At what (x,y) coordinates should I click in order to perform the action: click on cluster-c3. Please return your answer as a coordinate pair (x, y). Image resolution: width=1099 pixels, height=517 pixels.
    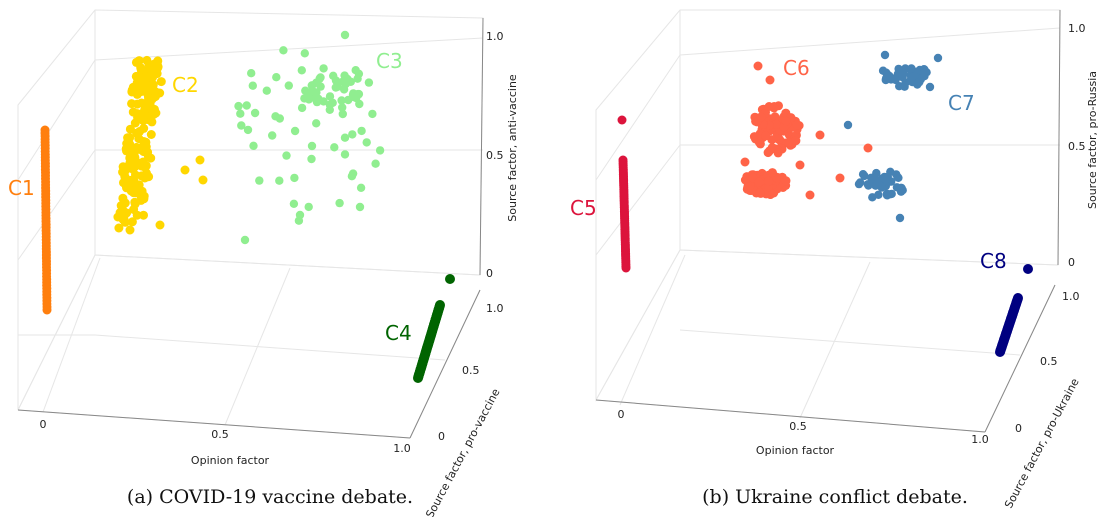
    Looking at the image, I should click on (309, 137).